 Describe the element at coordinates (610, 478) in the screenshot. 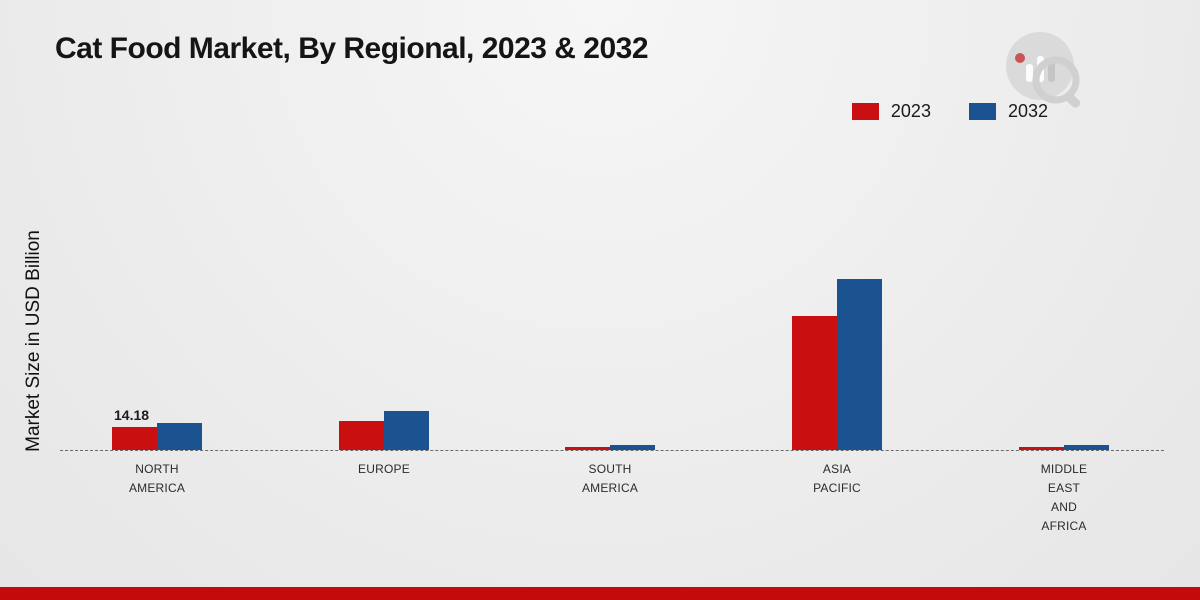

I see `category-label-south-america: SOUTH AMERICA` at that location.